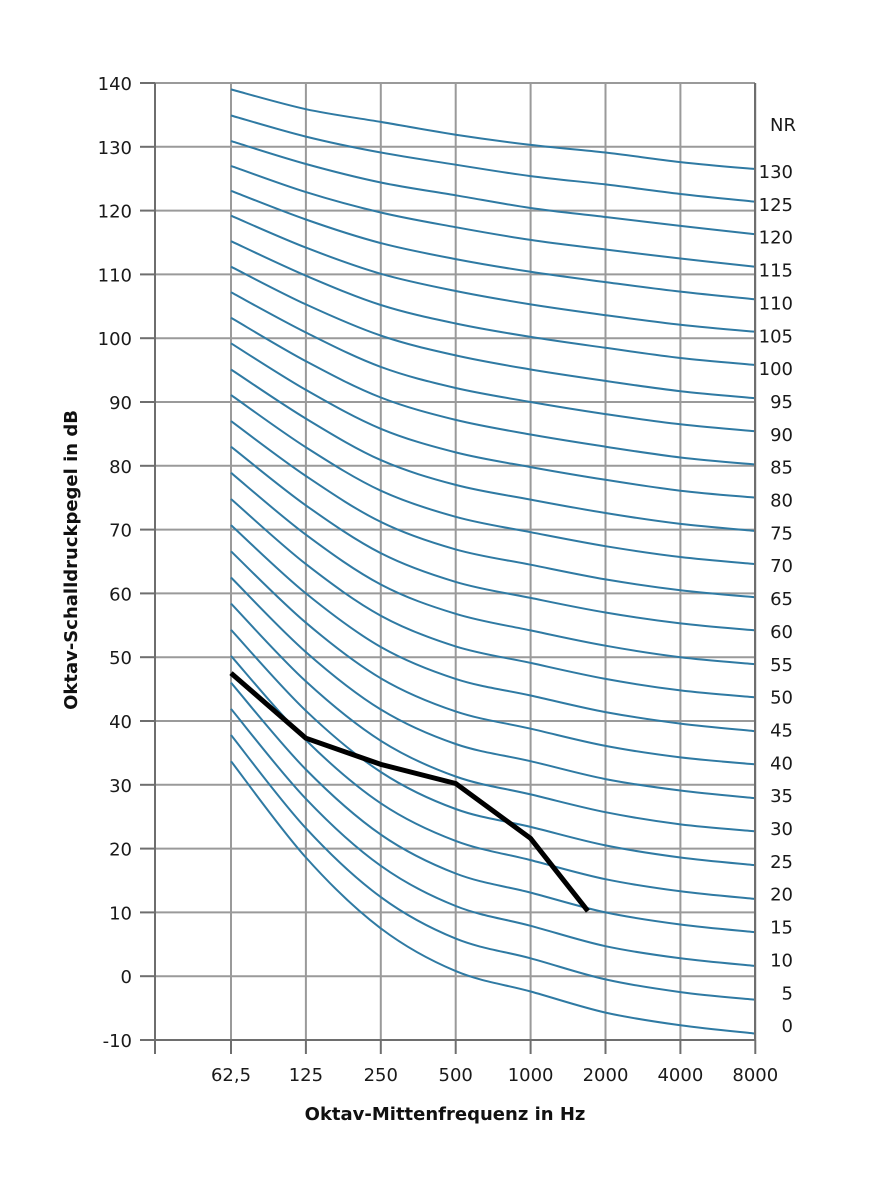 Image resolution: width=883 pixels, height=1179 pixels. What do you see at coordinates (781, 763) in the screenshot?
I see `nr-label: 40` at bounding box center [781, 763].